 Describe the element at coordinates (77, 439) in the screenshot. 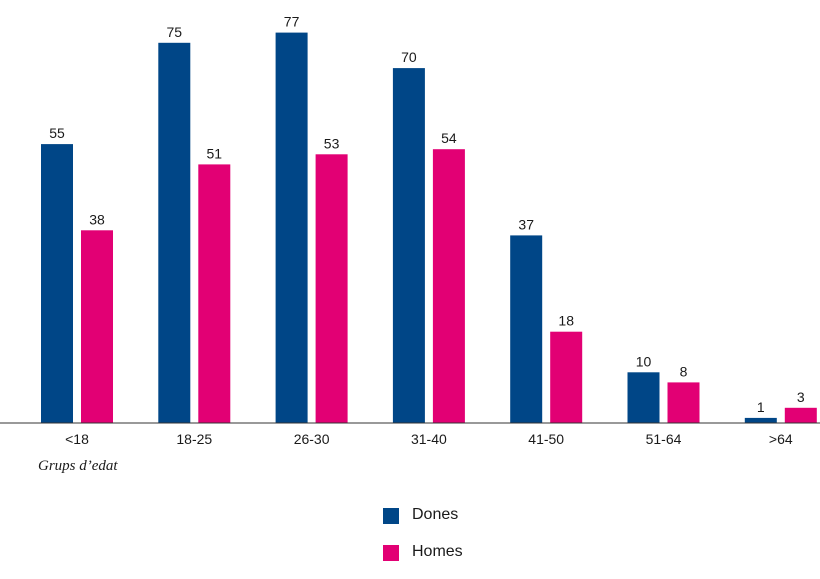

I see `x-tick-label-lt-18: <18` at that location.